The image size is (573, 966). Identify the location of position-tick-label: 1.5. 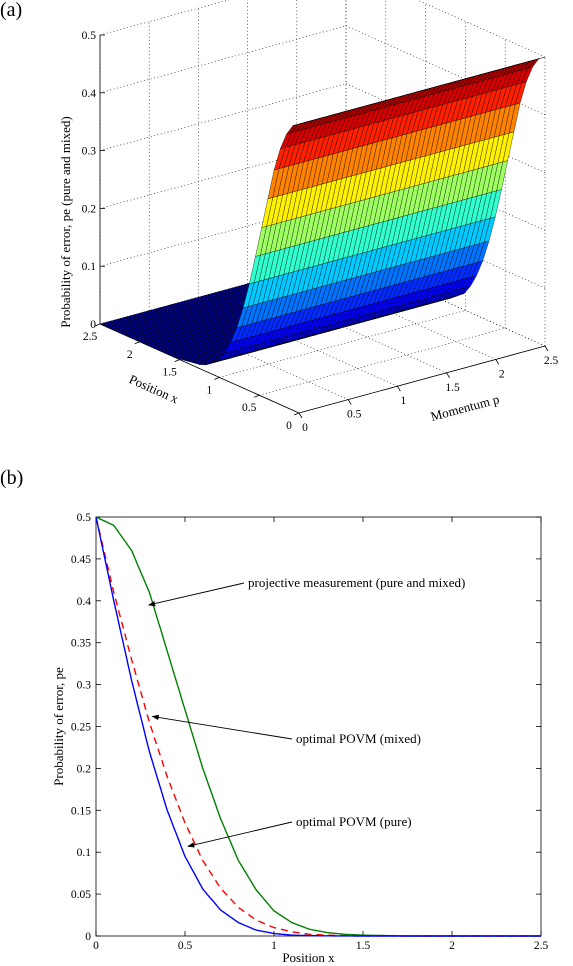
(169, 373).